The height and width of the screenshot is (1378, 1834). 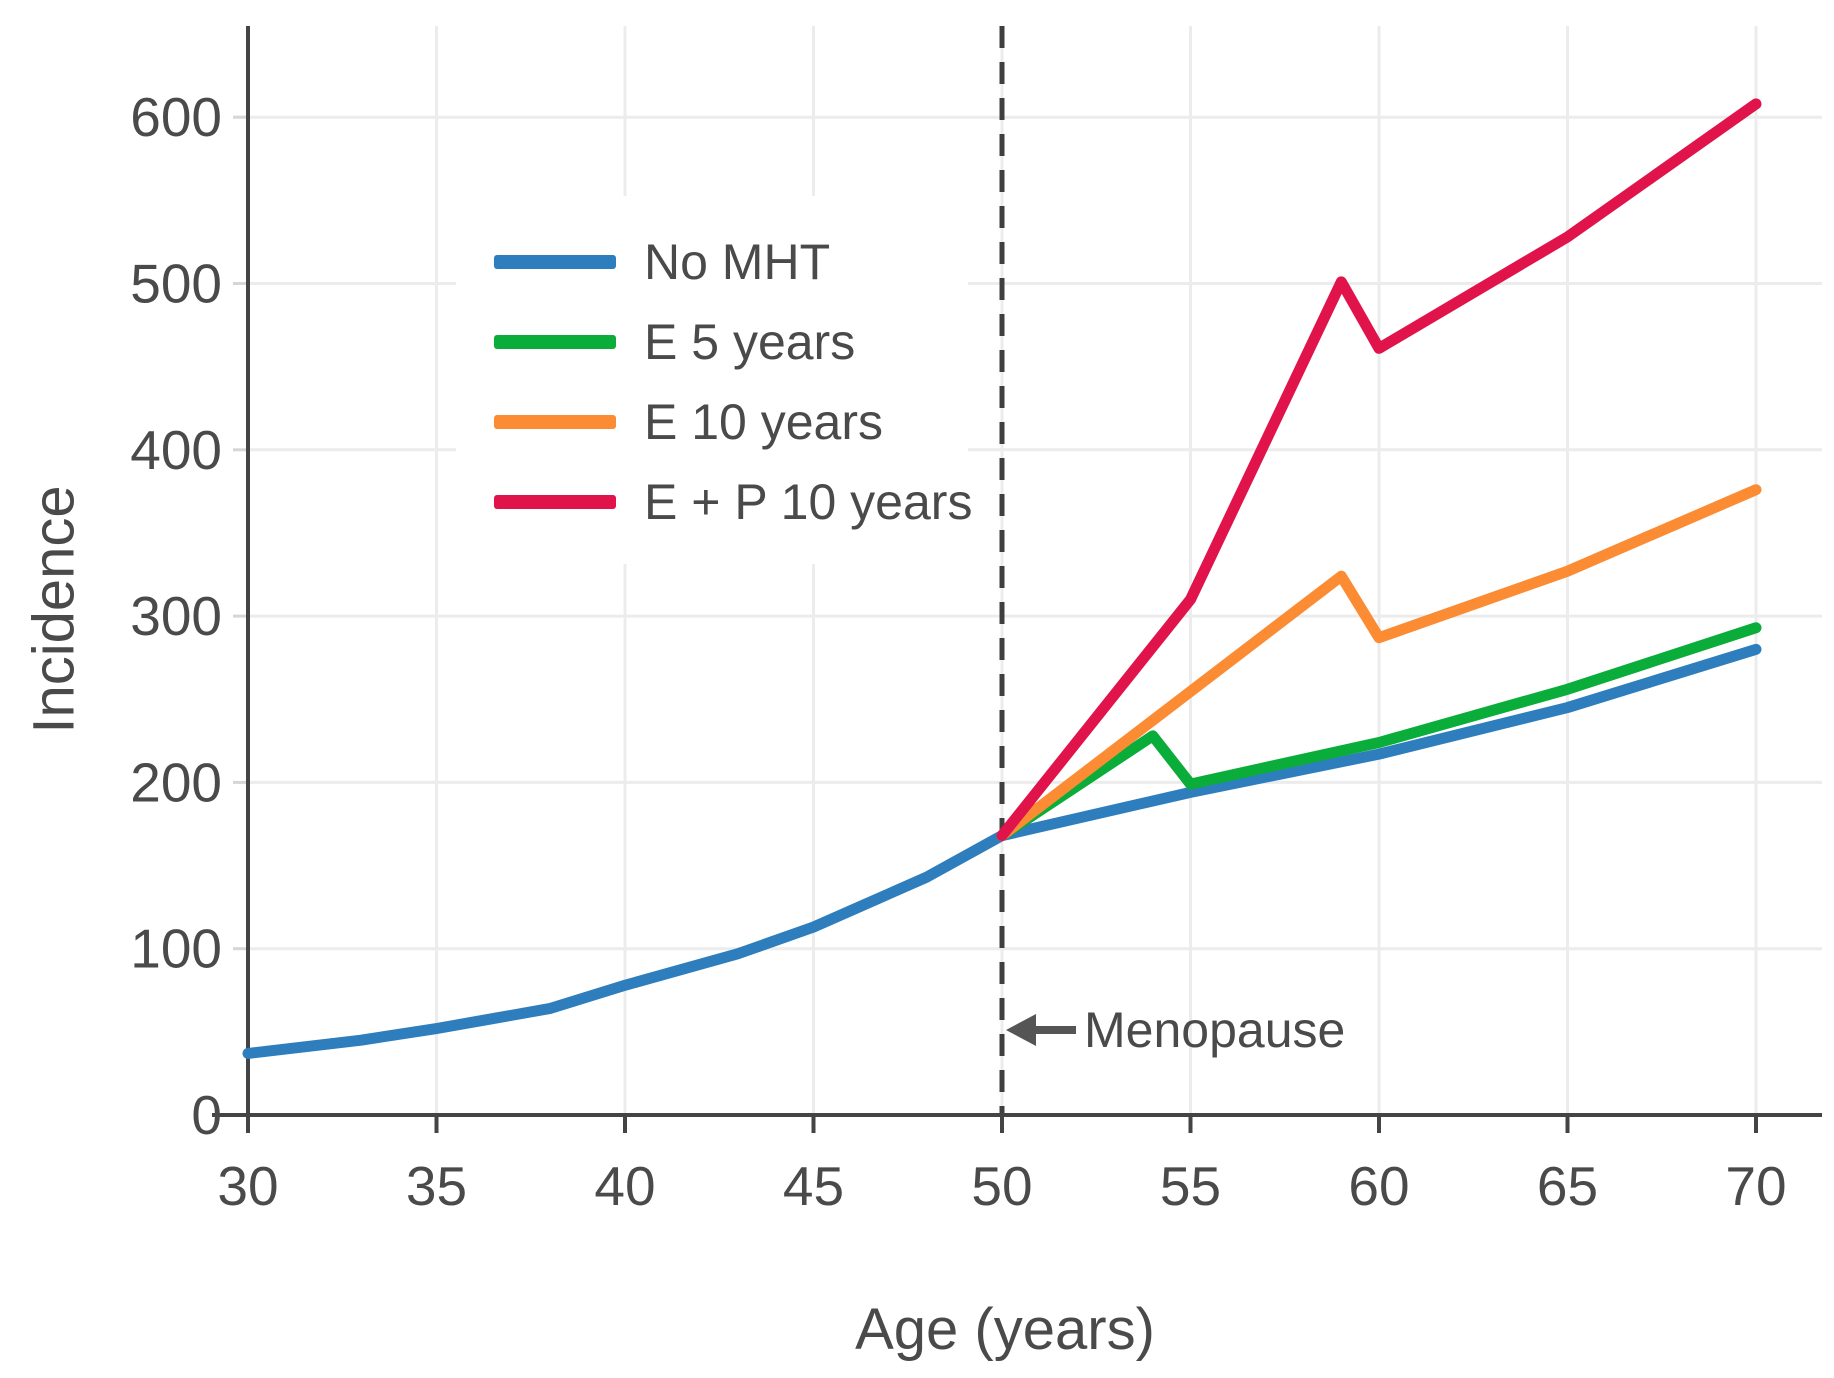 I want to click on legend-item-e10: E 10 years, so click(x=712, y=422).